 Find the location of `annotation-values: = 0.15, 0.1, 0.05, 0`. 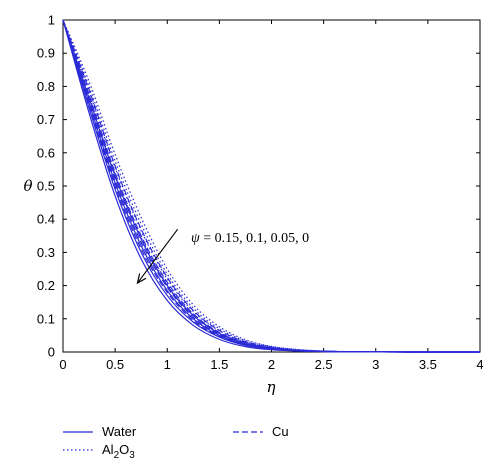

annotation-values: = 0.15, 0.1, 0.05, 0 is located at coordinates (254, 238).